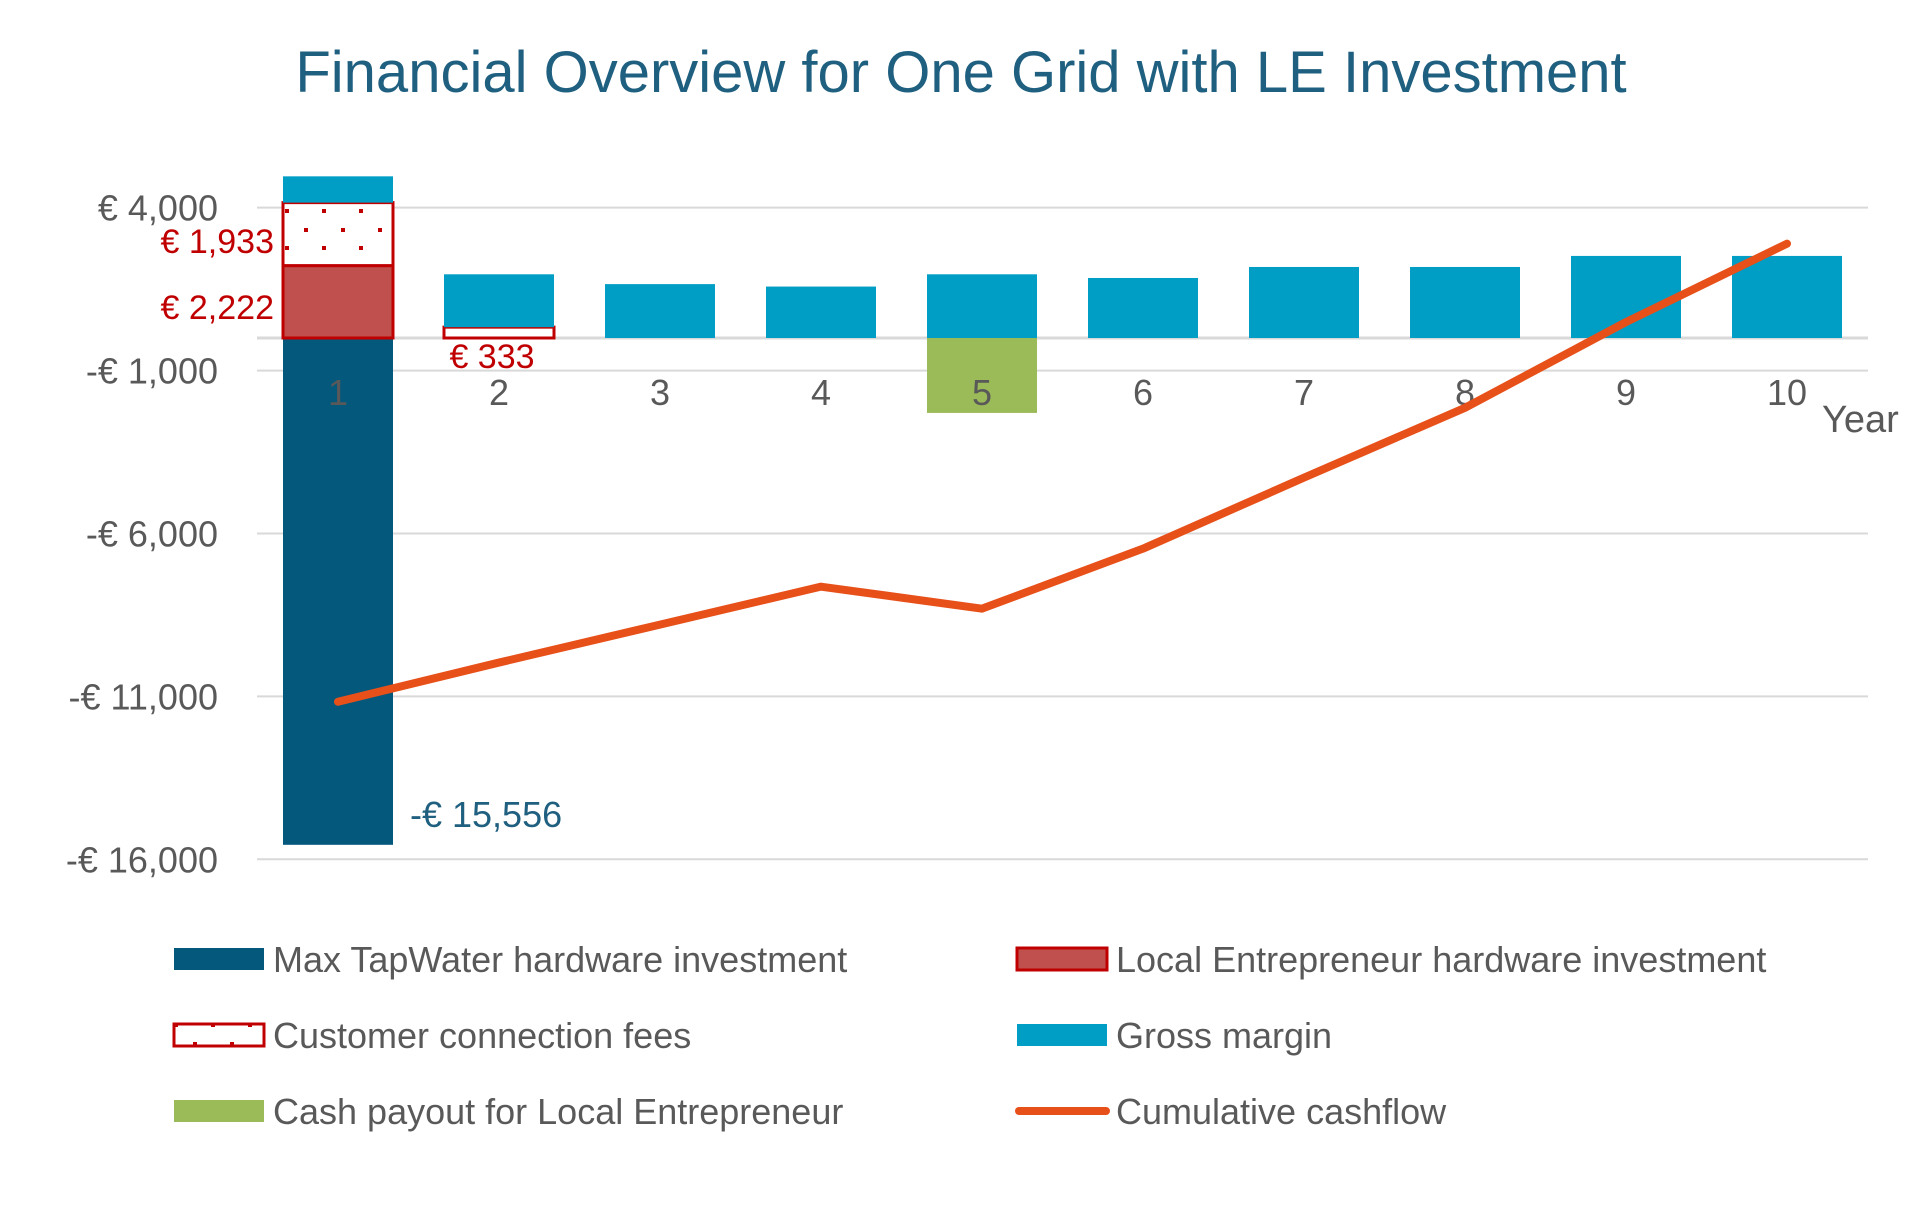  Describe the element at coordinates (1281, 1111) in the screenshot. I see `legend-label-cumulative-cashflow: Cumulative cashflow` at that location.